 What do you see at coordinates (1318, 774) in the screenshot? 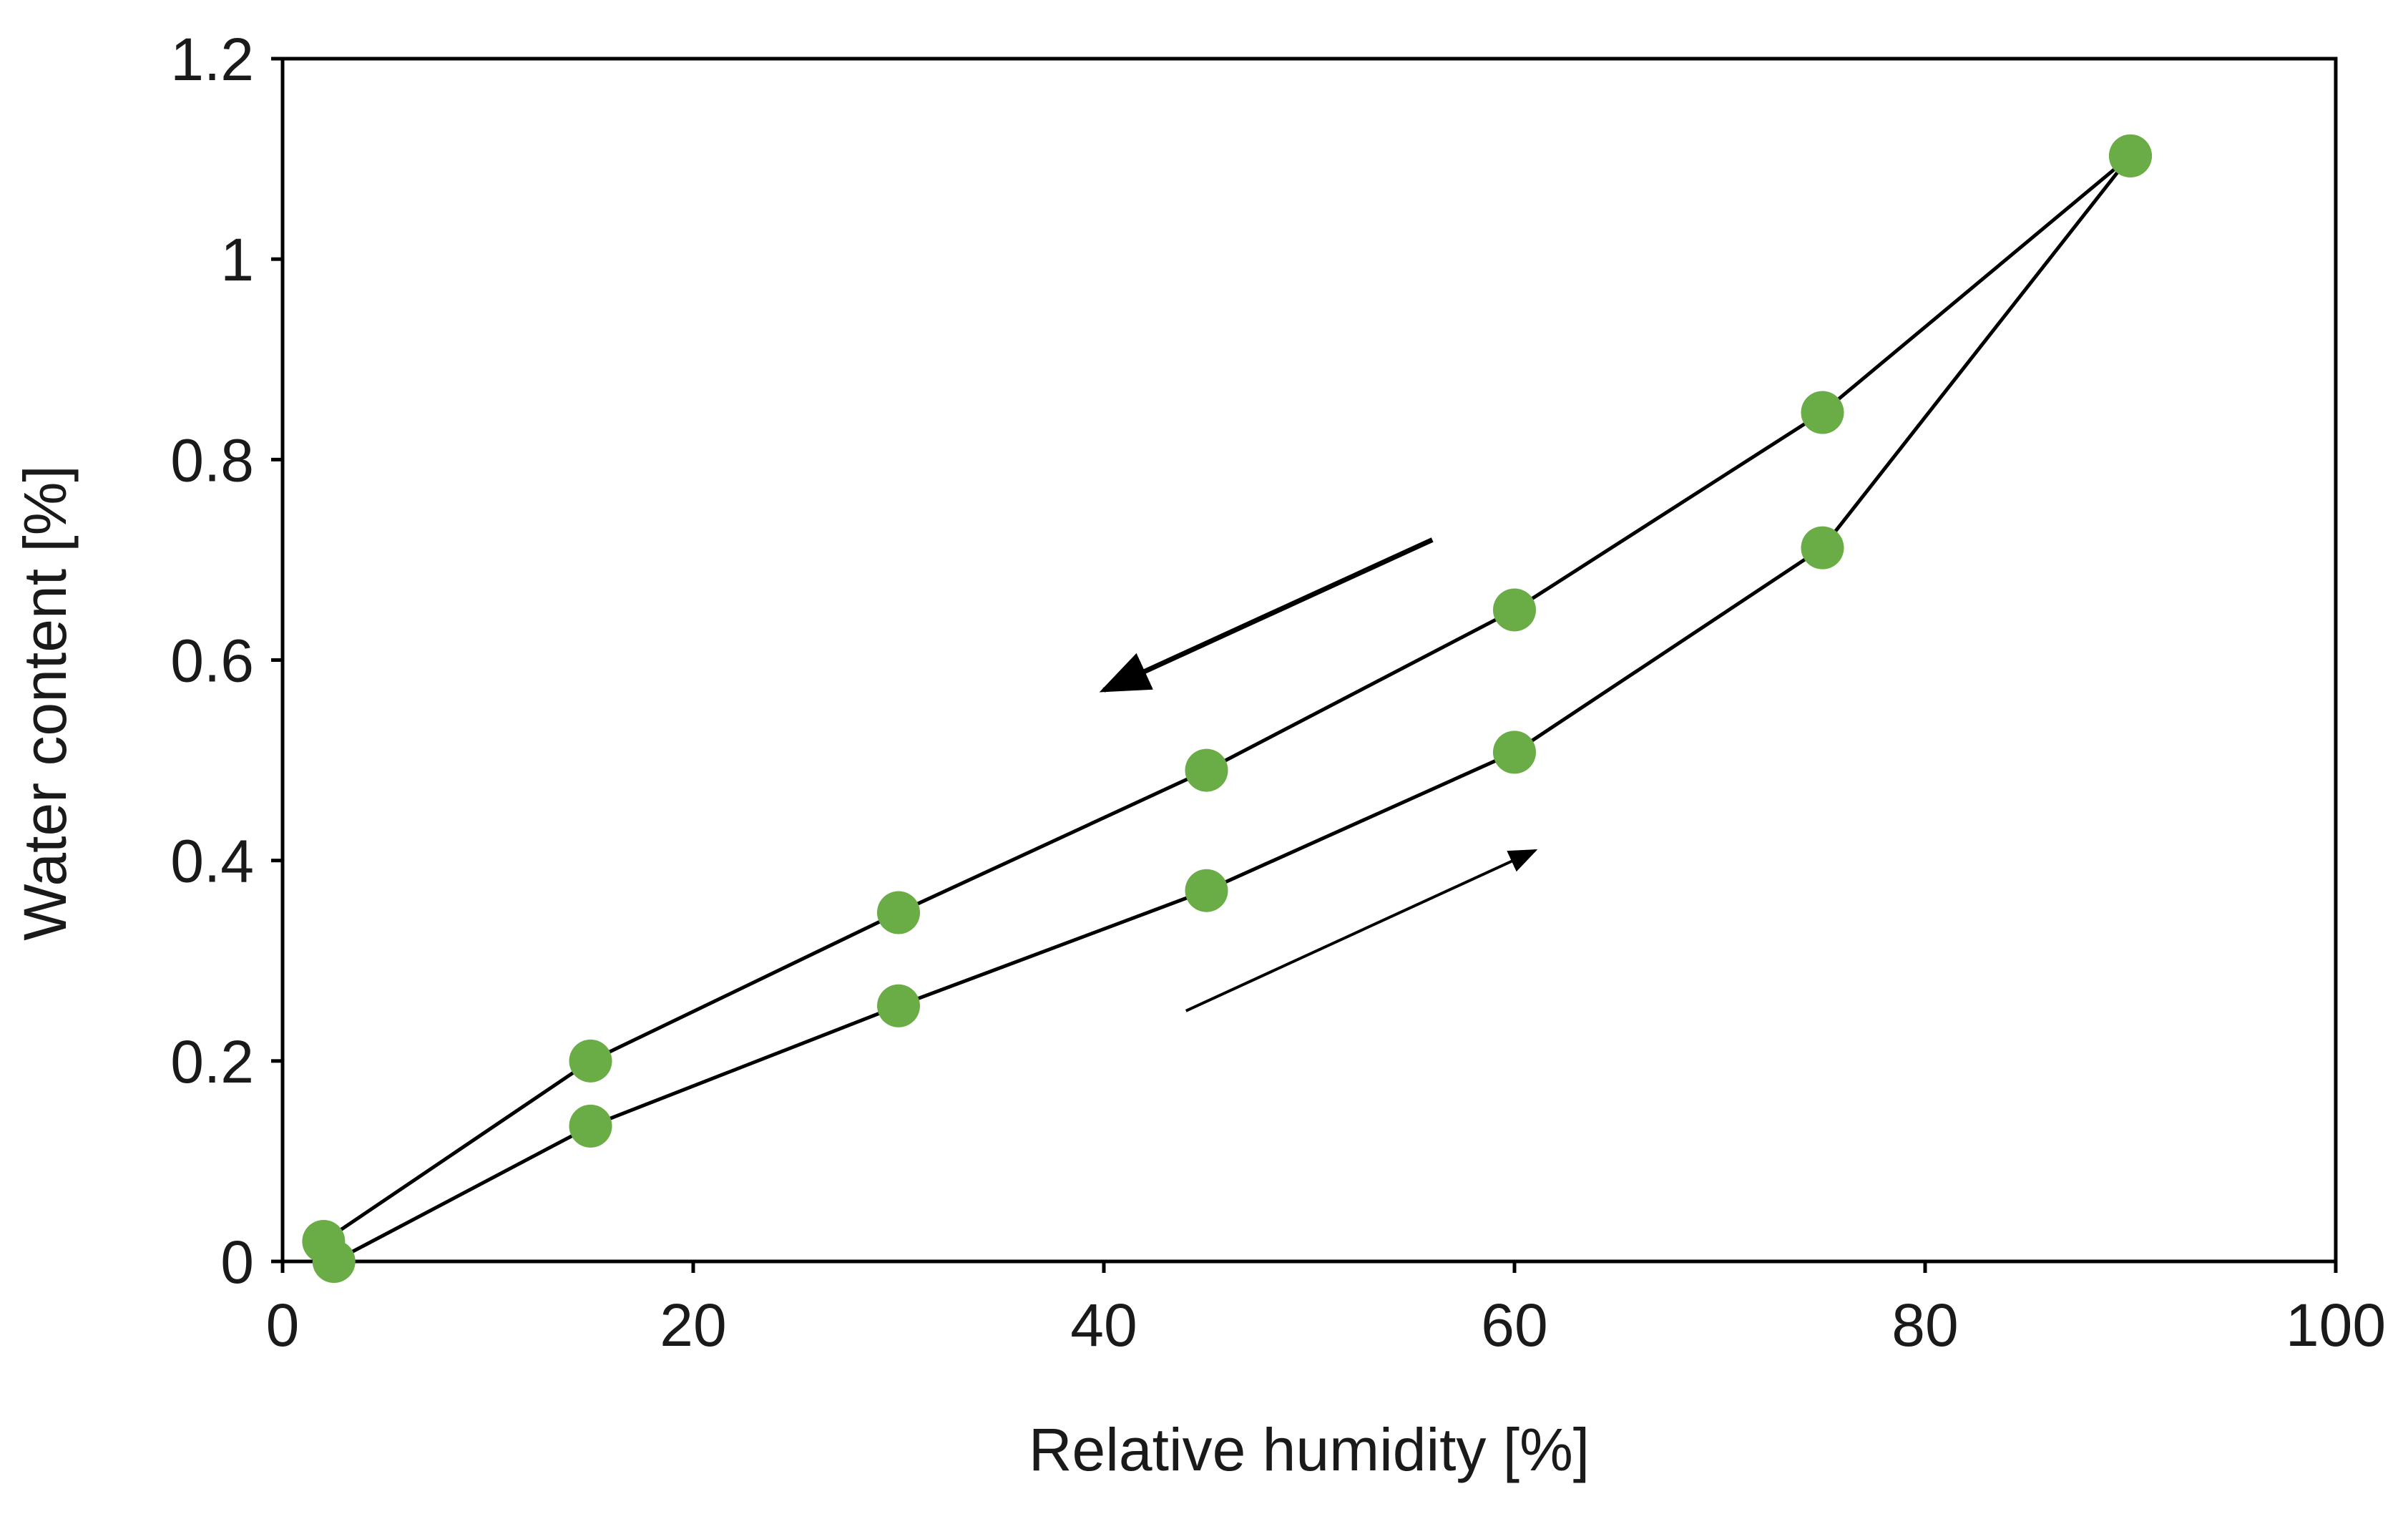
I see `annotation-arrows` at bounding box center [1318, 774].